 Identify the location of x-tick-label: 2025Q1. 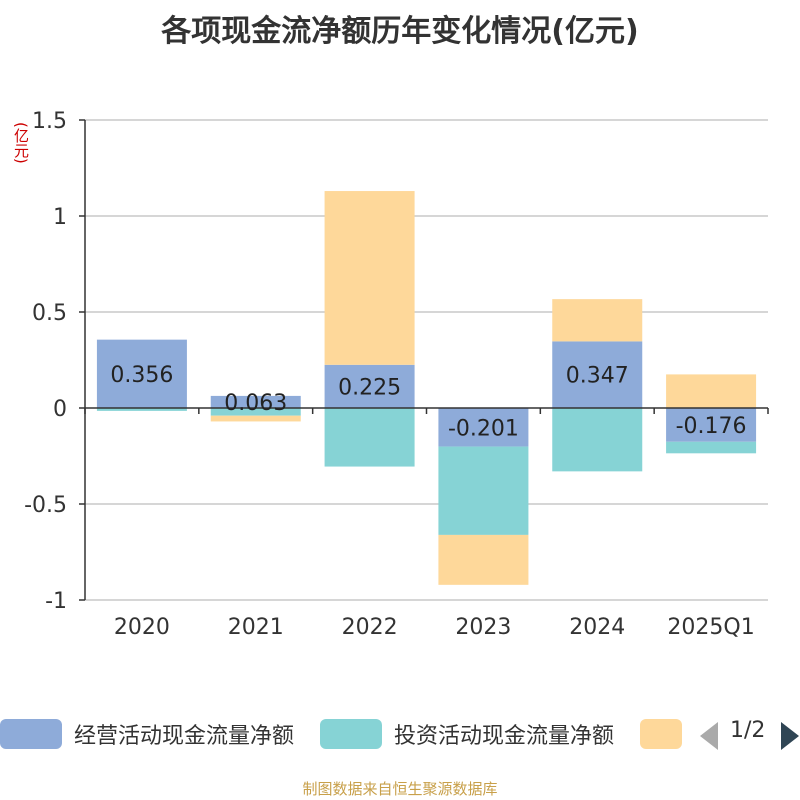
(710, 627).